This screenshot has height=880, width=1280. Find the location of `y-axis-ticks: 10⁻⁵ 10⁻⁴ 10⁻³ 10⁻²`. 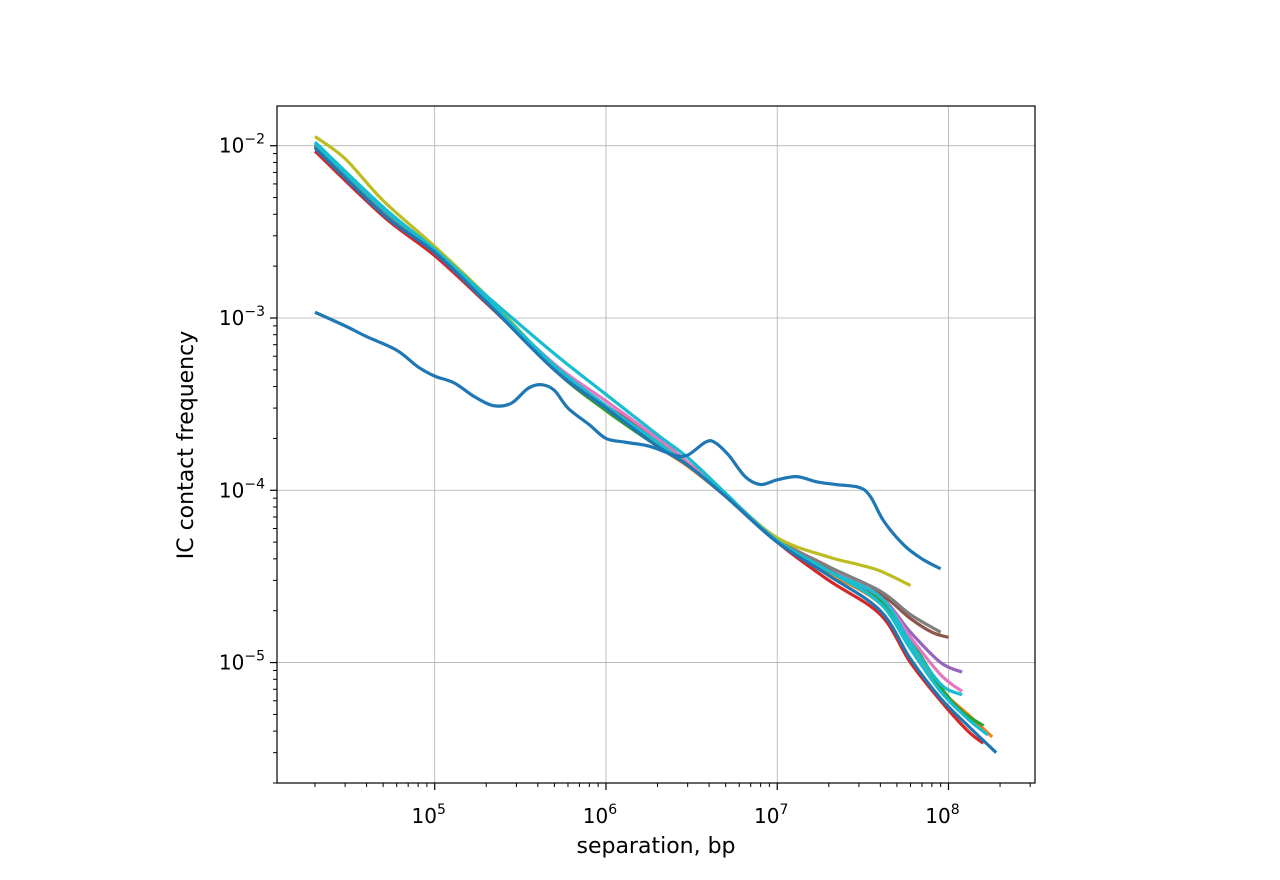

y-axis-ticks: 10⁻⁵ 10⁻⁴ 10⁻³ 10⁻² is located at coordinates (248, 458).